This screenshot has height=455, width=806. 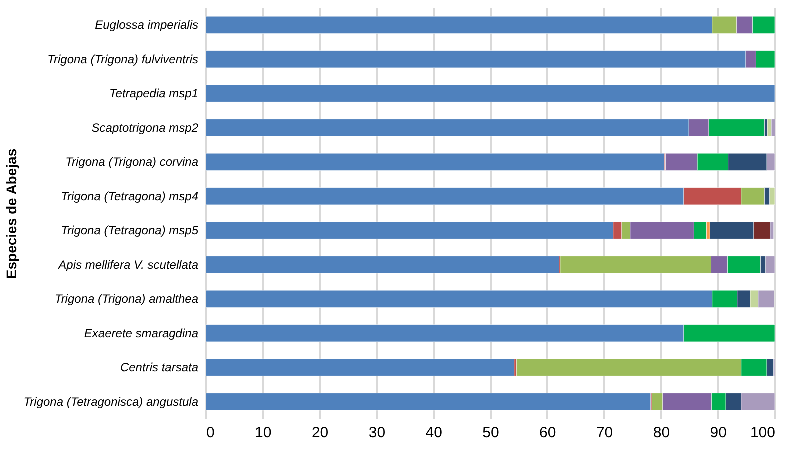 I want to click on x-tick-label: 30, so click(x=377, y=433).